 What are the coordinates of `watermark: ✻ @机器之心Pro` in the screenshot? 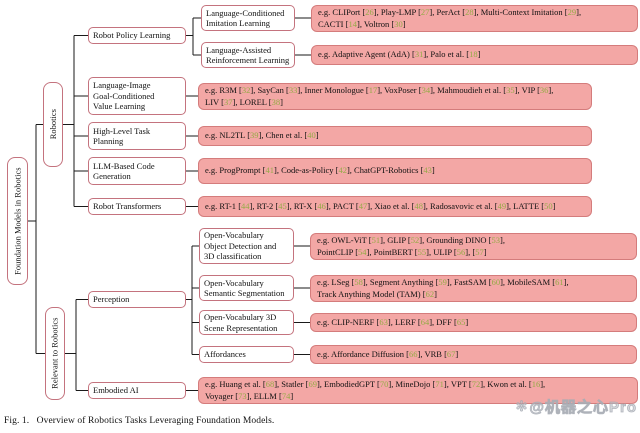 It's located at (576, 406).